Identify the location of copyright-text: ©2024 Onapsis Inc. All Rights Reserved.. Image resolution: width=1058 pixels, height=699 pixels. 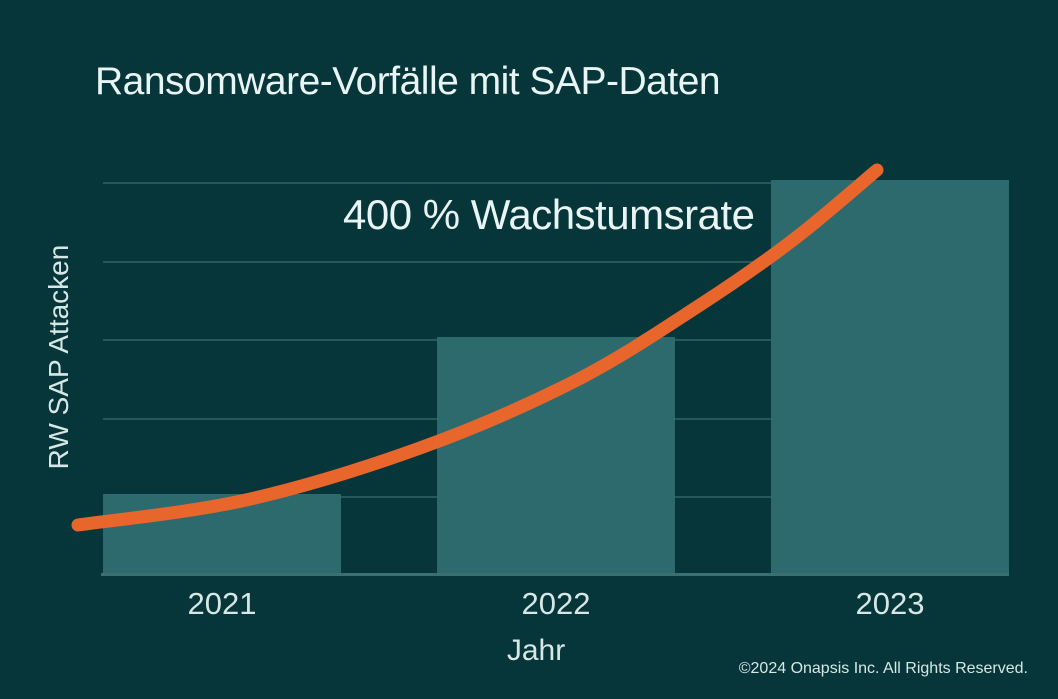
(883, 668).